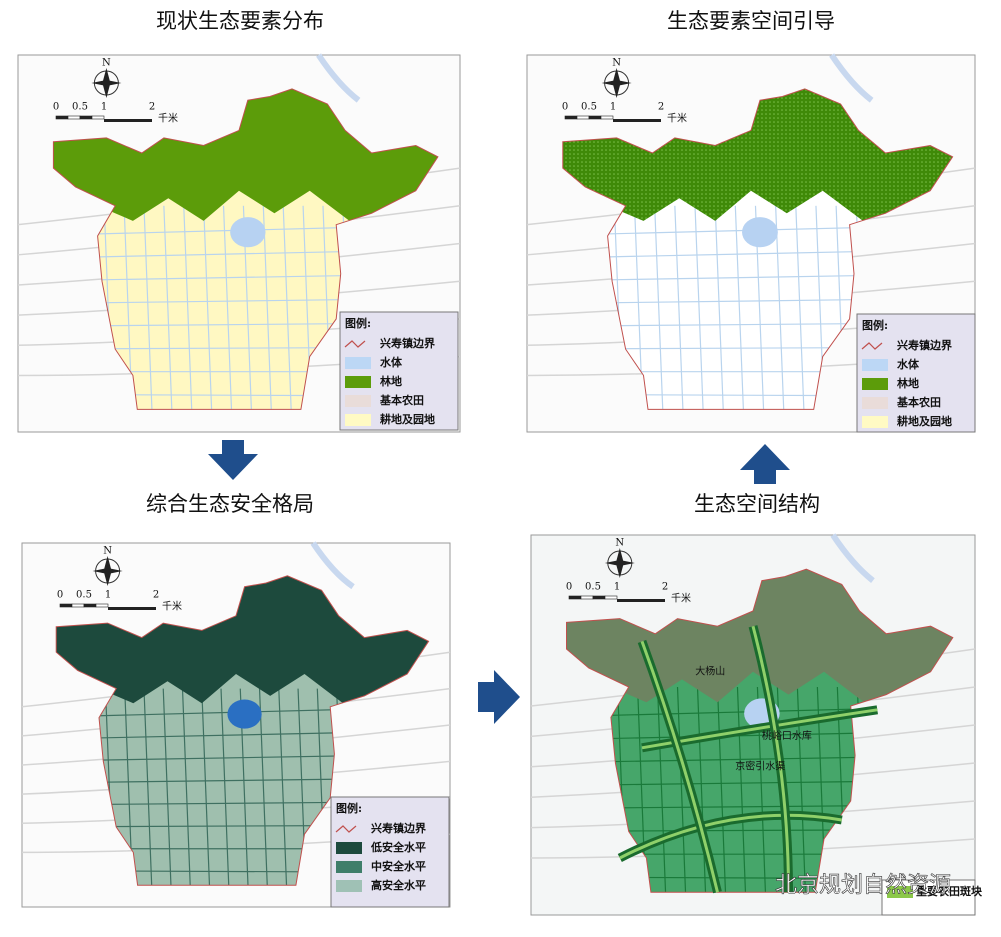  What do you see at coordinates (233, 460) in the screenshot?
I see `arrow-down` at bounding box center [233, 460].